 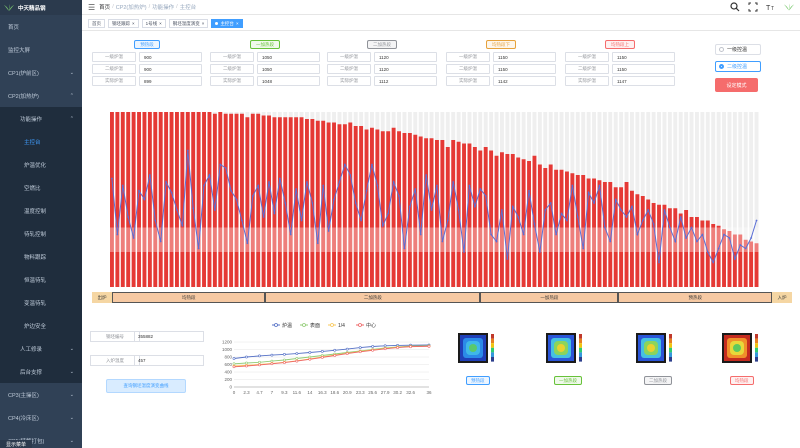 I want to click on heatmap-zone-button: 二加热段, so click(x=658, y=380).